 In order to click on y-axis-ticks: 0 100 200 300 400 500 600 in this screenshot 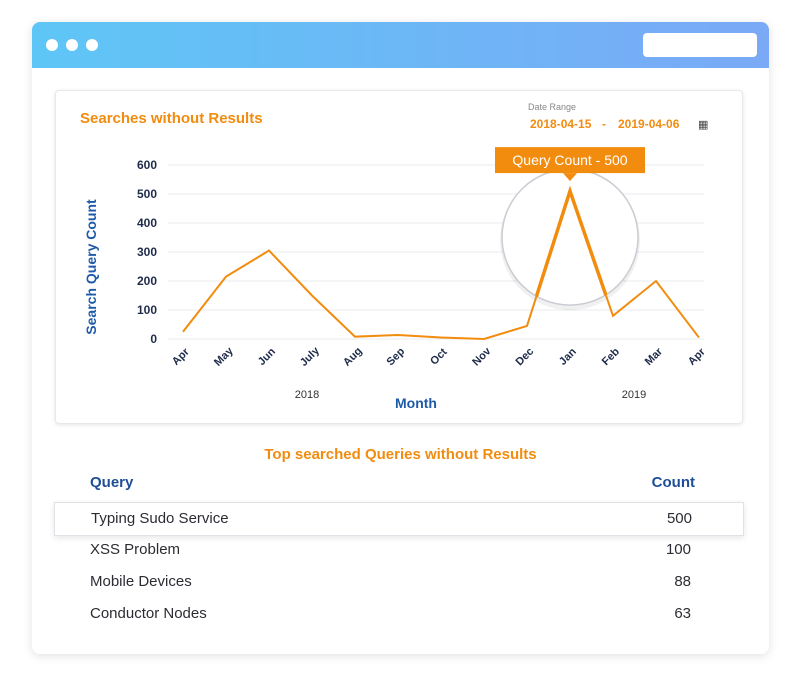, I will do `click(147, 252)`.